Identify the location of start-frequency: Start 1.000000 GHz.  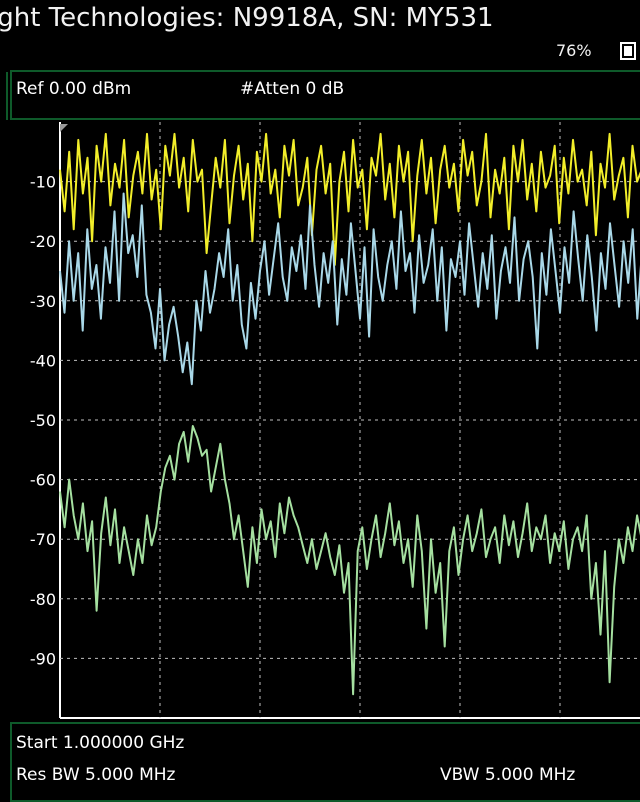
(100, 743).